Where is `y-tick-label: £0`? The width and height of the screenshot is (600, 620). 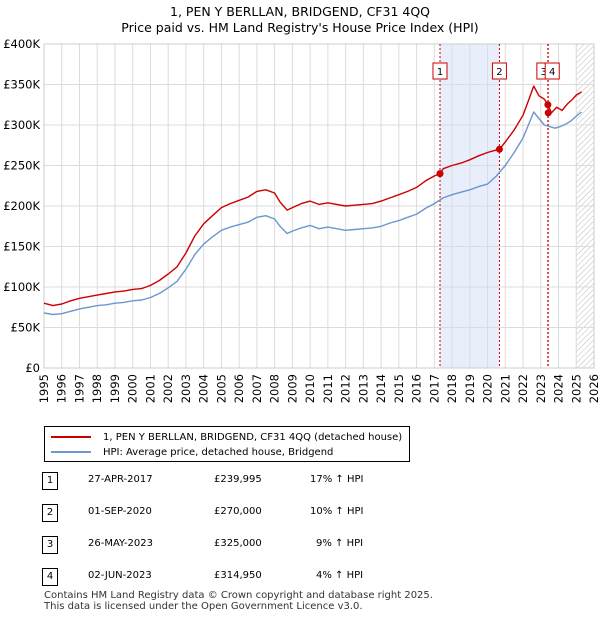 y-tick-label: £0 is located at coordinates (32, 368).